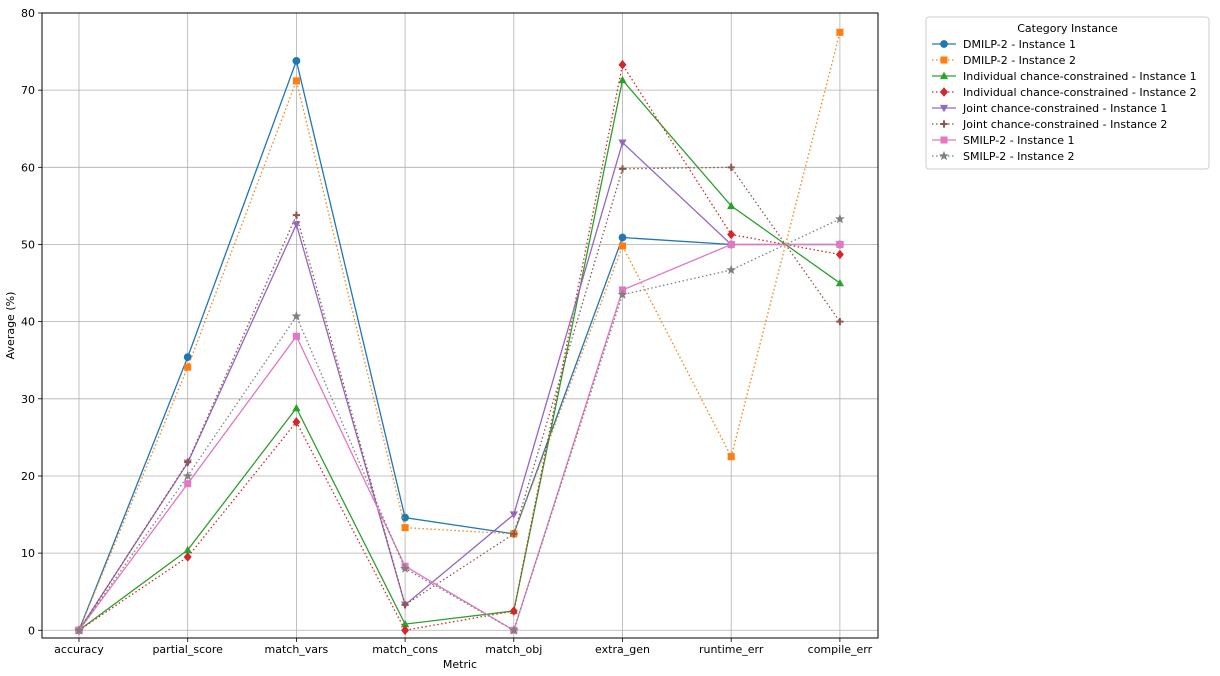 The image size is (1220, 676). What do you see at coordinates (1018, 156) in the screenshot?
I see `legend-label: SMILP-2 - Instance 2` at bounding box center [1018, 156].